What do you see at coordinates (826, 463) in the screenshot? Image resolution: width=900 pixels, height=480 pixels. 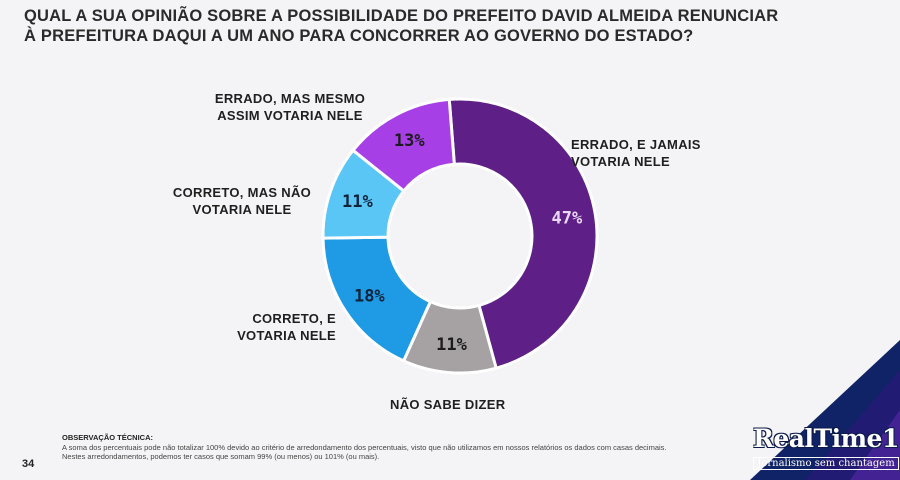 I see `brand-tagline: Jornalismo sem chantagem` at bounding box center [826, 463].